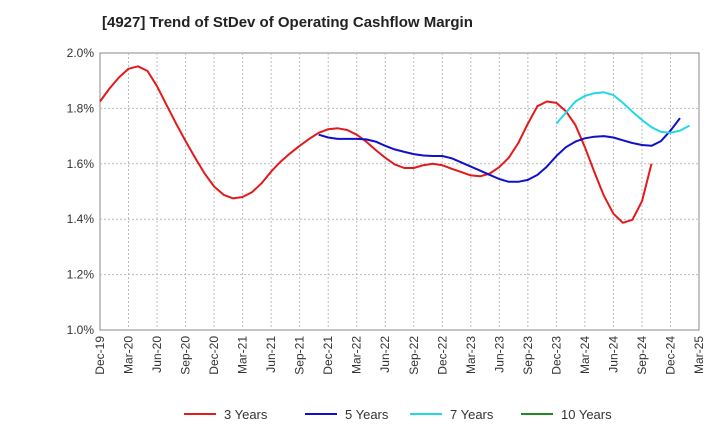 This screenshot has height=440, width=720. I want to click on x-tick-label: Dec-20, so click(214, 355).